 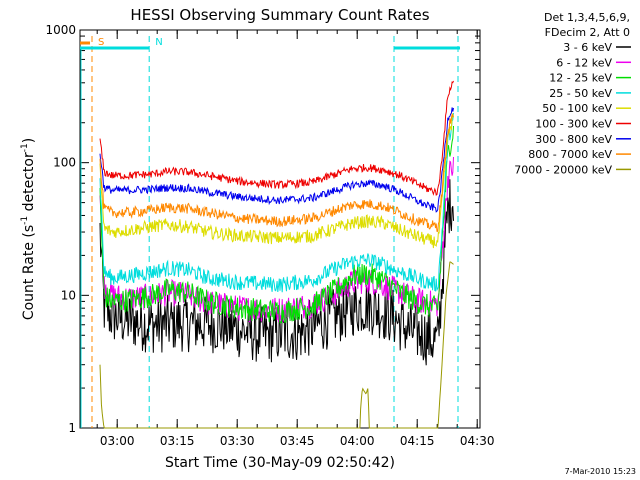 What do you see at coordinates (29, 184) in the screenshot?
I see `y-axis-label-part: detector` at bounding box center [29, 184].